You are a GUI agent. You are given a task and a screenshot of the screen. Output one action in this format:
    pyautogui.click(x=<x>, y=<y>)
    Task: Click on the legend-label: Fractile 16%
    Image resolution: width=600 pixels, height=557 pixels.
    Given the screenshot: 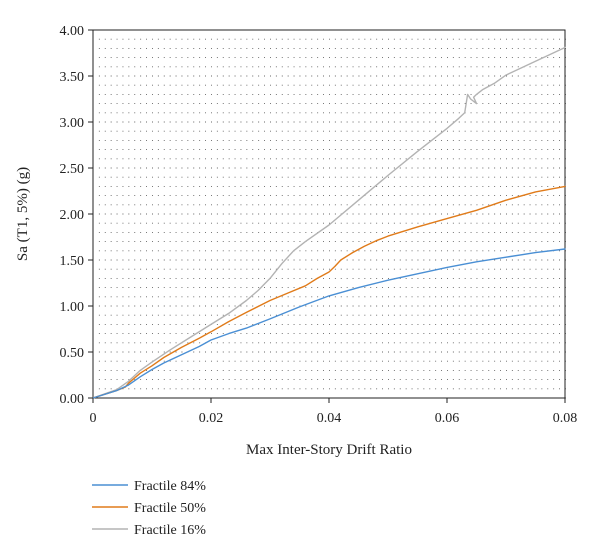 What is the action you would take?
    pyautogui.click(x=170, y=530)
    